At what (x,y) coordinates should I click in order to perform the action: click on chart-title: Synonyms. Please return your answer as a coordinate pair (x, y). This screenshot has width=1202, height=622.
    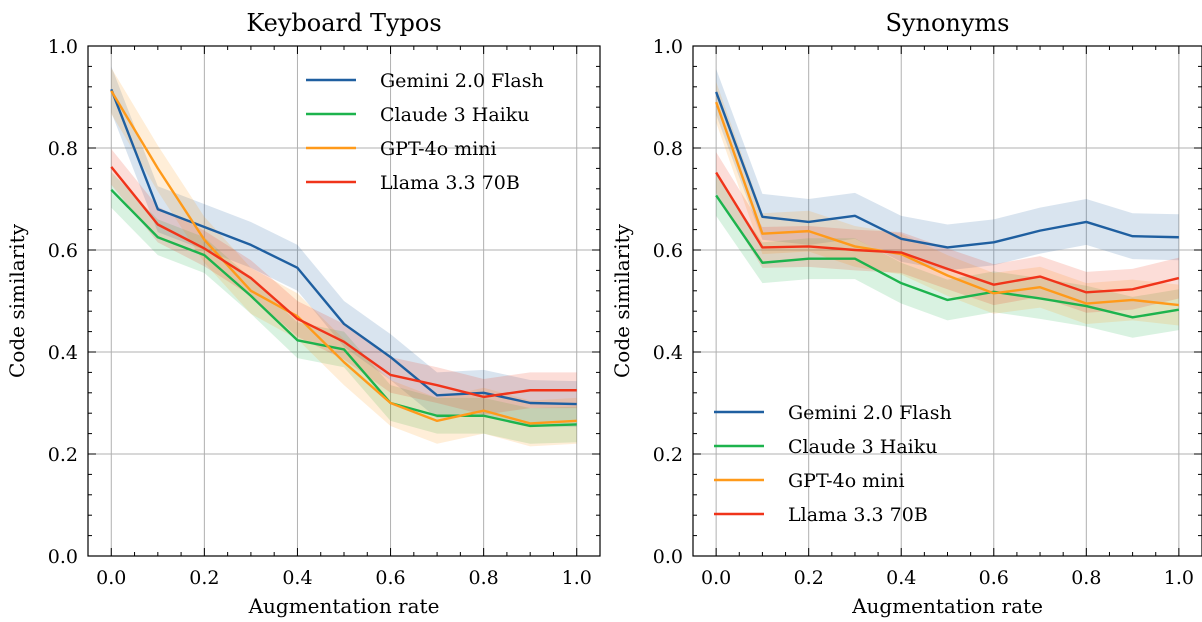
    Looking at the image, I should click on (948, 23).